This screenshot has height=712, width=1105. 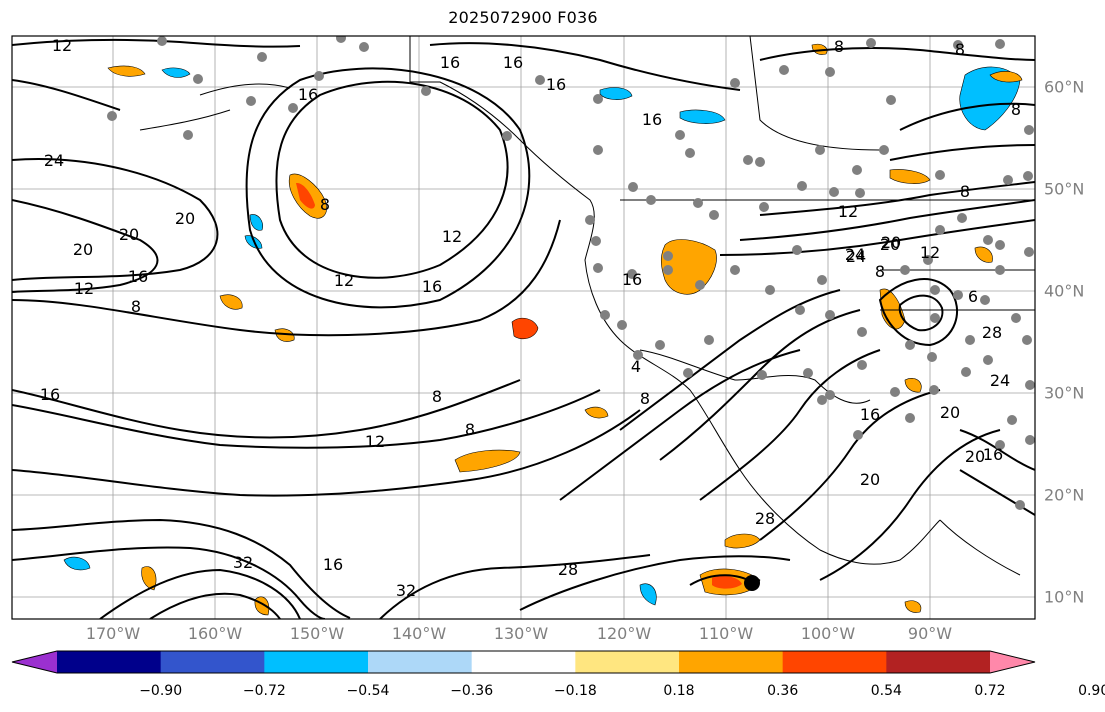 What do you see at coordinates (930, 633) in the screenshot?
I see `lon-label: 90°W` at bounding box center [930, 633].